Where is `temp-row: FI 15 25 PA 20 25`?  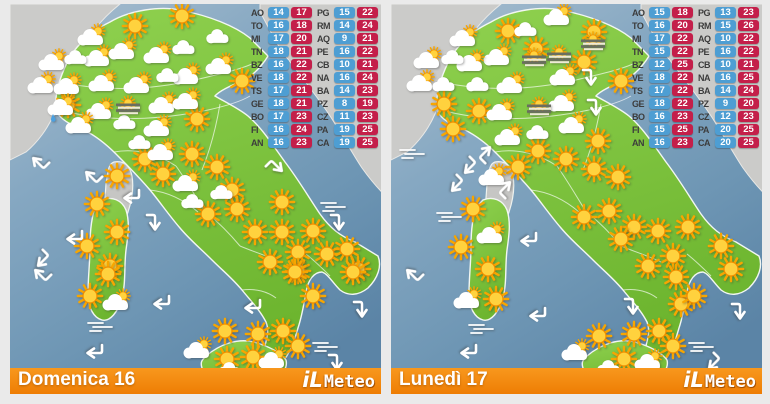 temp-row: FI 15 25 PA 20 25 is located at coordinates (695, 129).